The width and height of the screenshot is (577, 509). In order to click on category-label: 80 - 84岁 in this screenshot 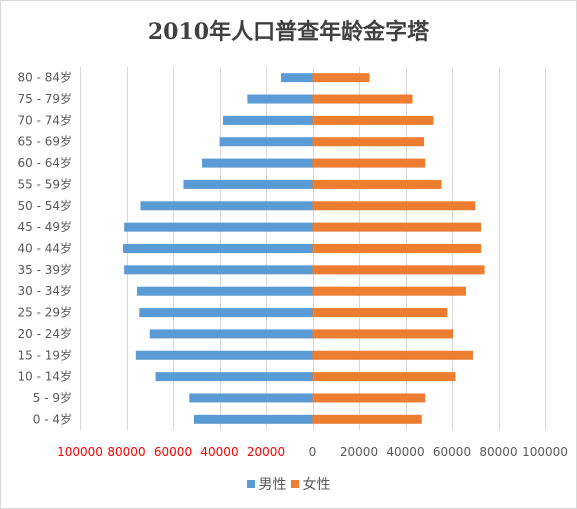, I will do `click(45, 77)`.